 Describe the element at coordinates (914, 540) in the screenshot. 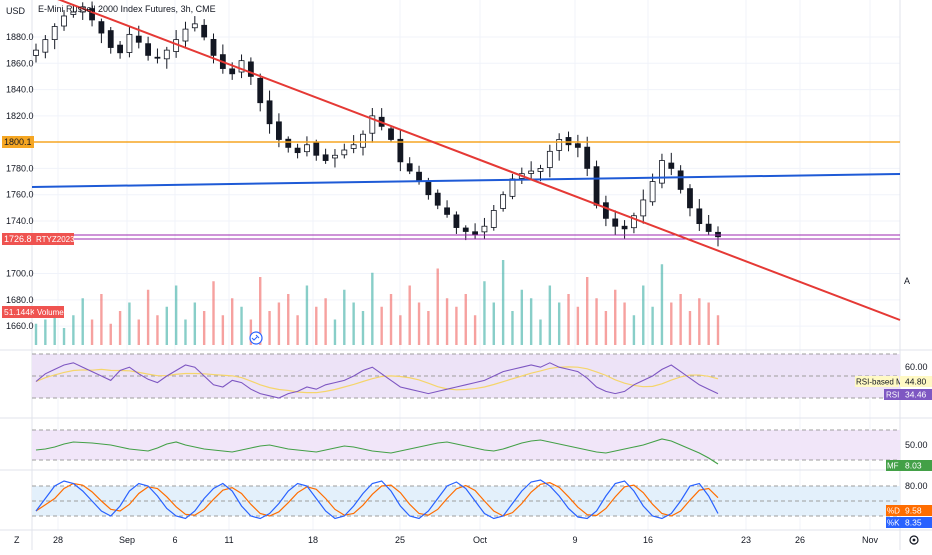

I see `gear-icon` at that location.